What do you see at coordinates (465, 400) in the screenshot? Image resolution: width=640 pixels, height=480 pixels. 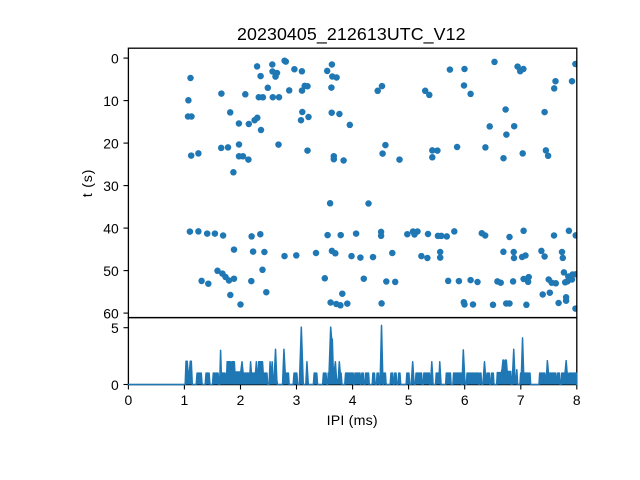 I see `svg-text: 6` at bounding box center [465, 400].